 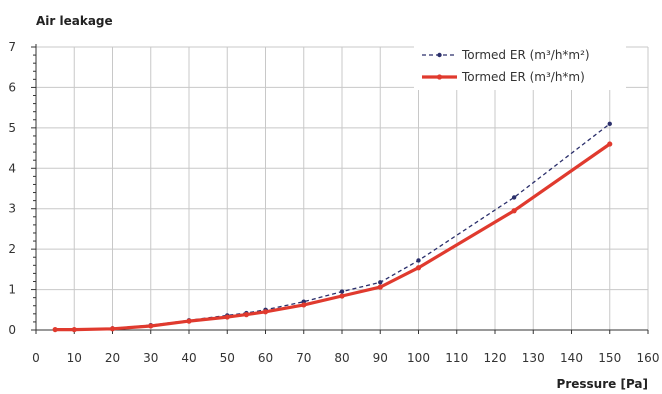 What do you see at coordinates (188, 358) in the screenshot?
I see `x-tick-label-4: 40` at bounding box center [188, 358].